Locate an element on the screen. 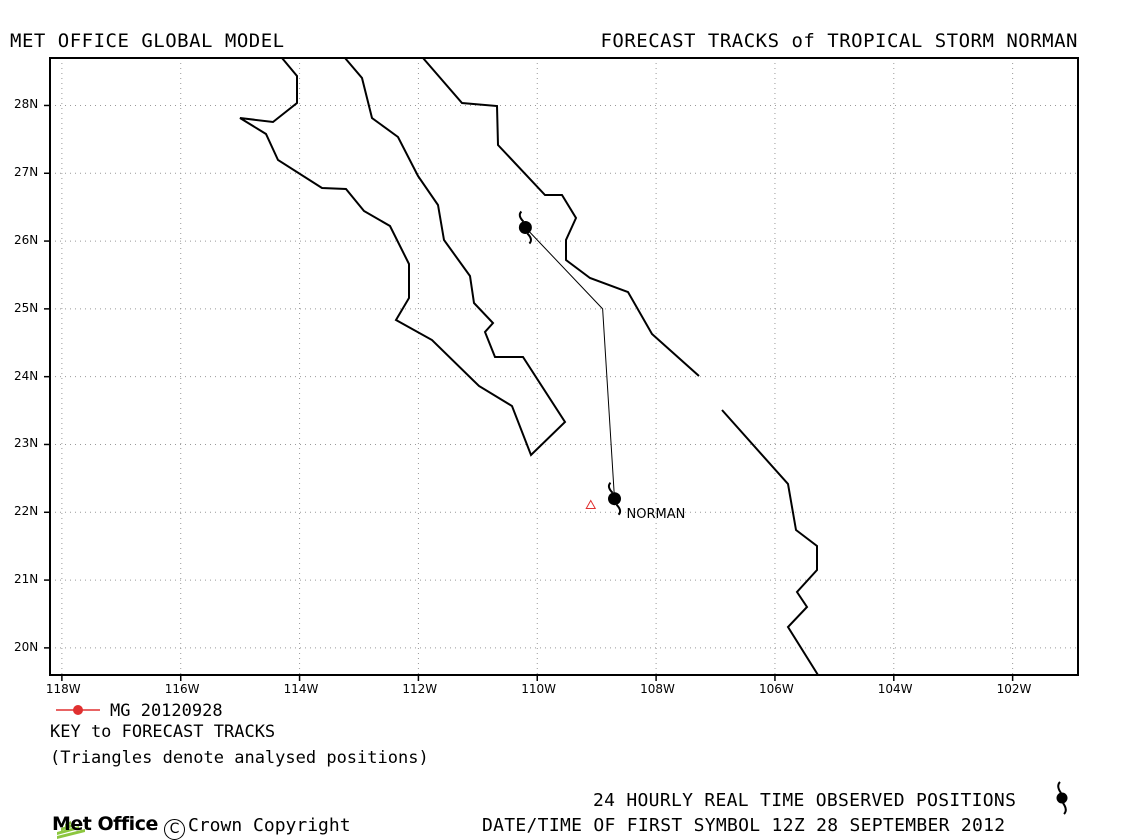 The width and height of the screenshot is (1130, 840). lon-tick-label: 118W is located at coordinates (63, 689).